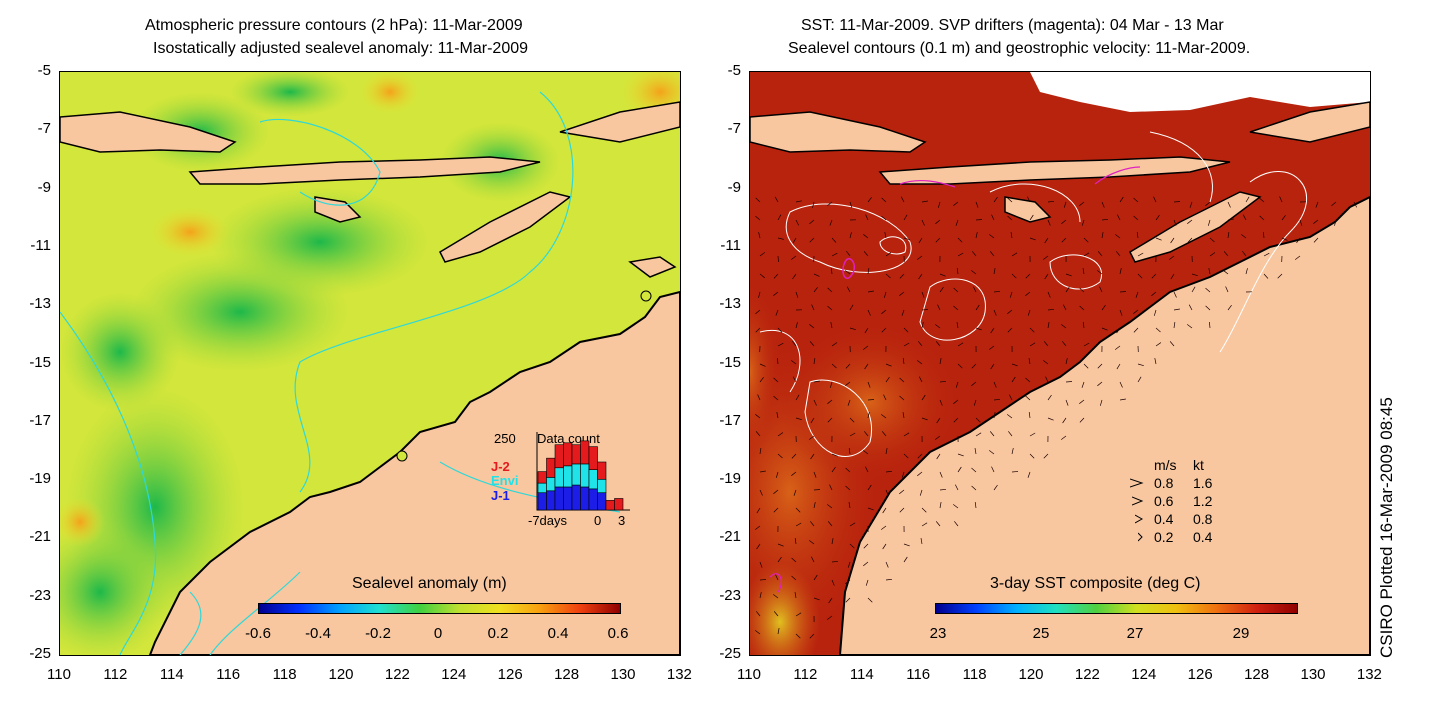 The image size is (1440, 720). Describe the element at coordinates (1164, 519) in the screenshot. I see `speed-legend-ms: 0.4` at that location.